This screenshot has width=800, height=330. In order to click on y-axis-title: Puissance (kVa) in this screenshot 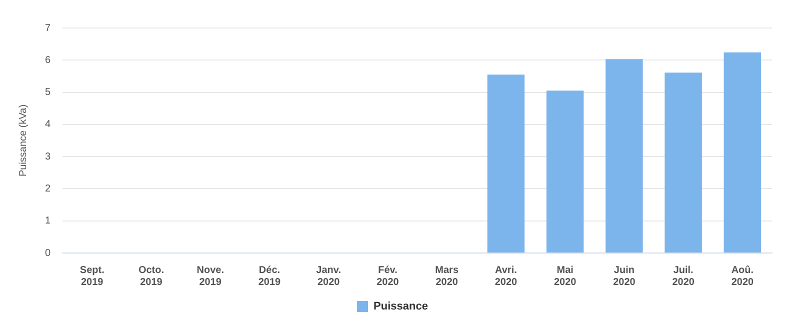, I will do `click(23, 140)`.